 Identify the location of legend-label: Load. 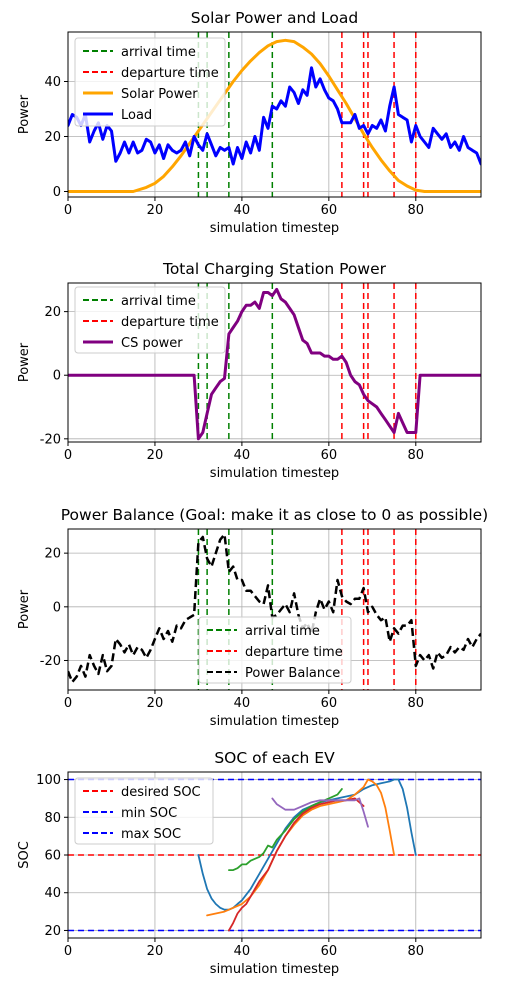
(136, 115).